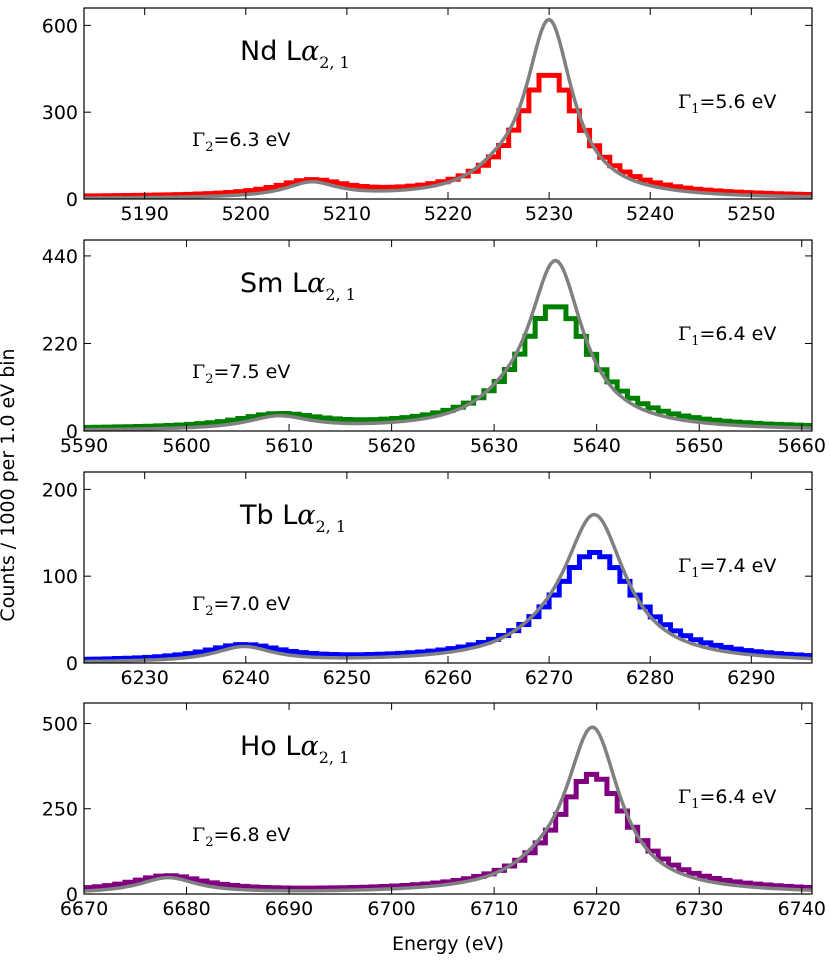  I want to click on title-text: Nd L, so click(270, 51).